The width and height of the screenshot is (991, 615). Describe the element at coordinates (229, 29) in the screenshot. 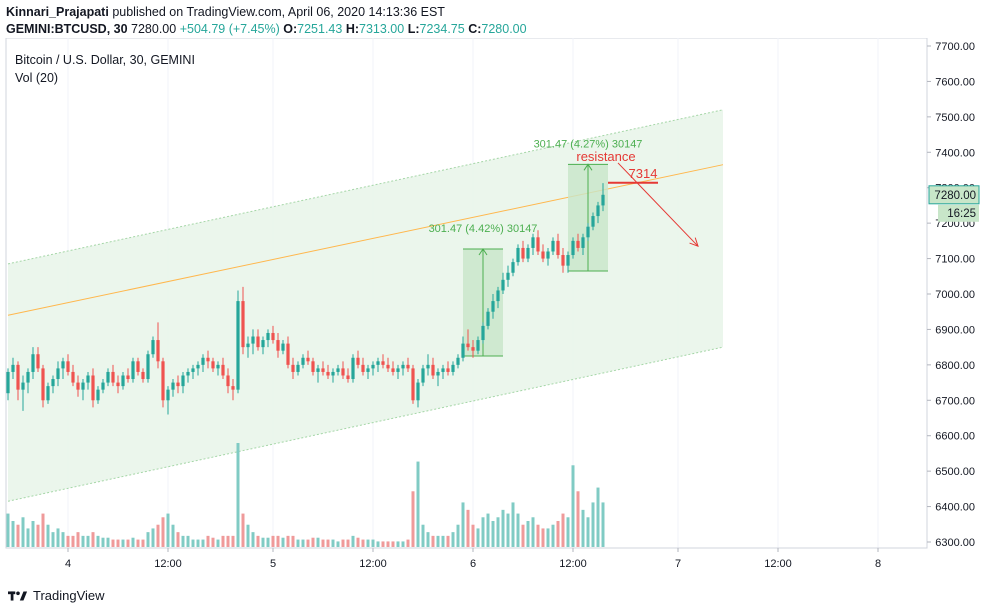

I see `price-change: +504.79 (+7.45%)` at that location.